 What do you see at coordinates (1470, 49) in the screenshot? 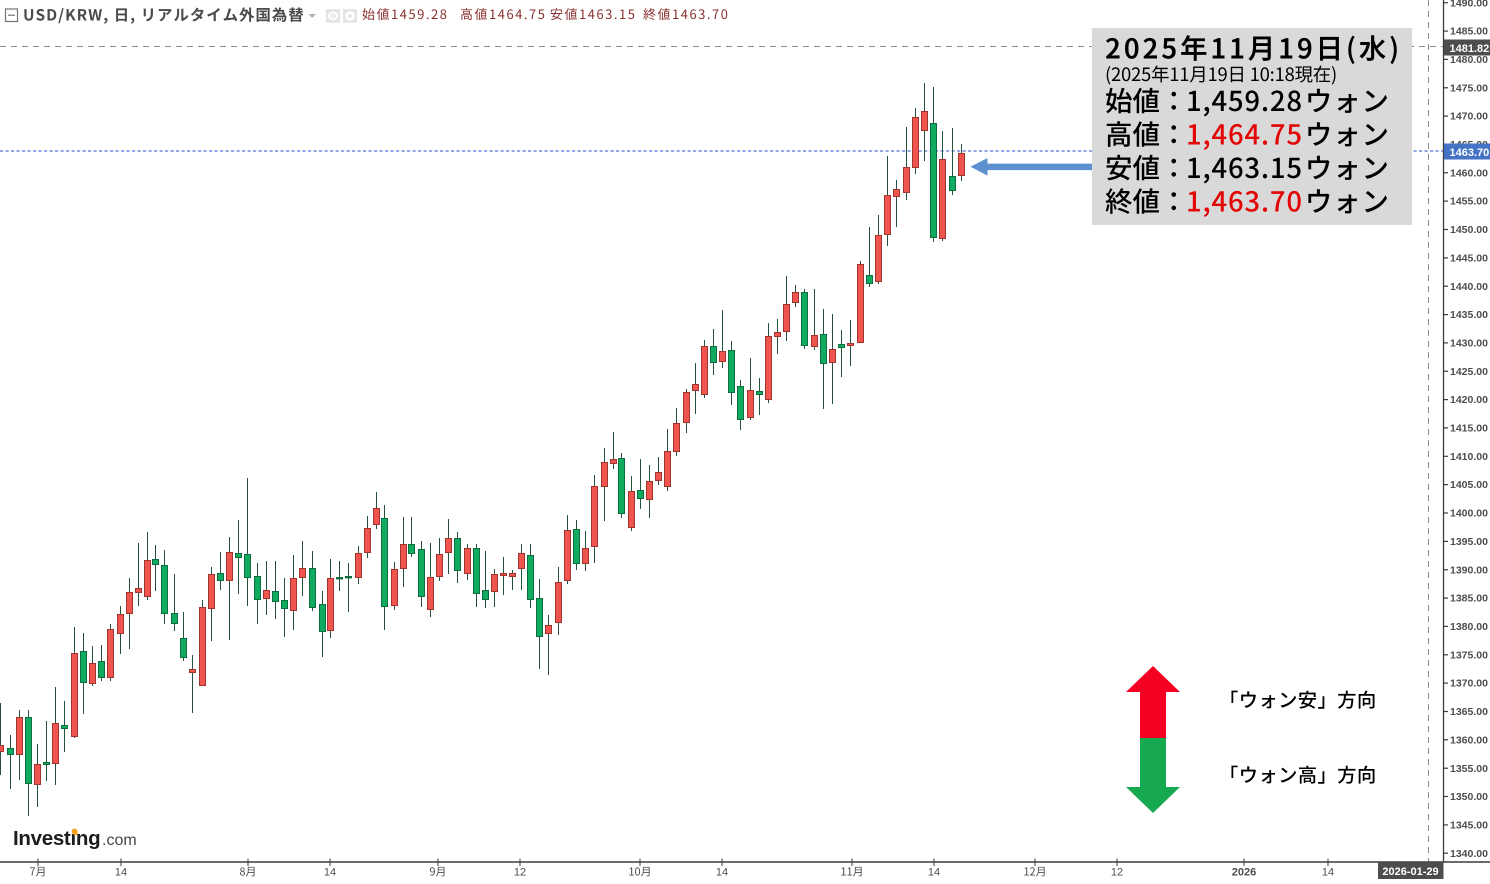
I see `svg-text: 1481.82` at bounding box center [1470, 49].